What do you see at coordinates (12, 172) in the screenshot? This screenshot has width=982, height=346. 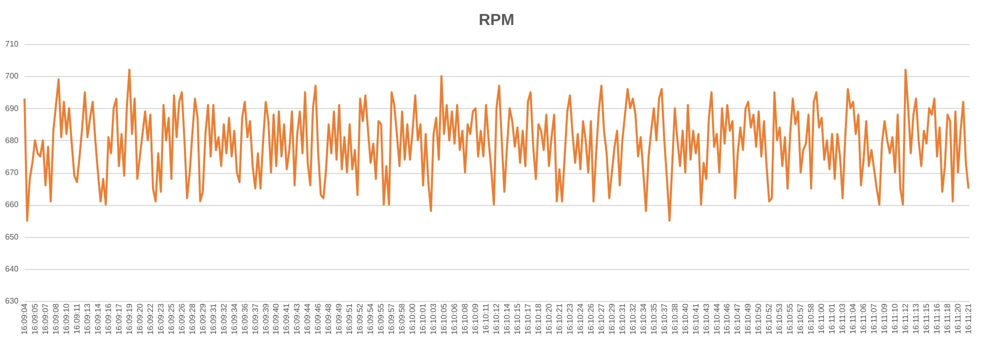 I see `y-tick-label: 670` at bounding box center [12, 172].